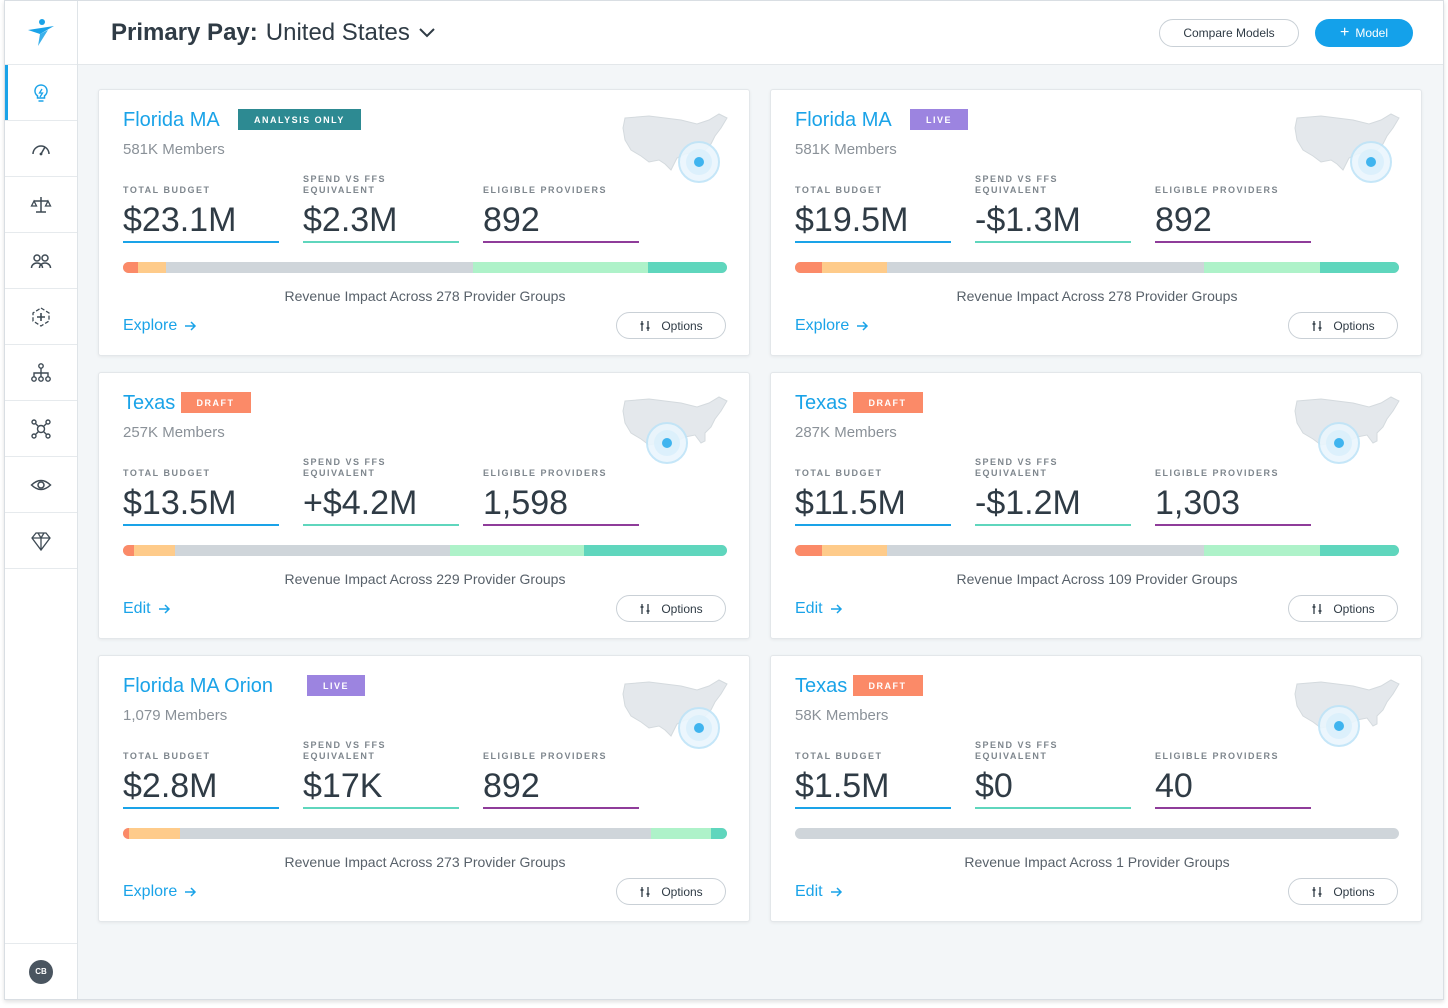  Describe the element at coordinates (41, 541) in the screenshot. I see `sidebar-item-diamond` at that location.